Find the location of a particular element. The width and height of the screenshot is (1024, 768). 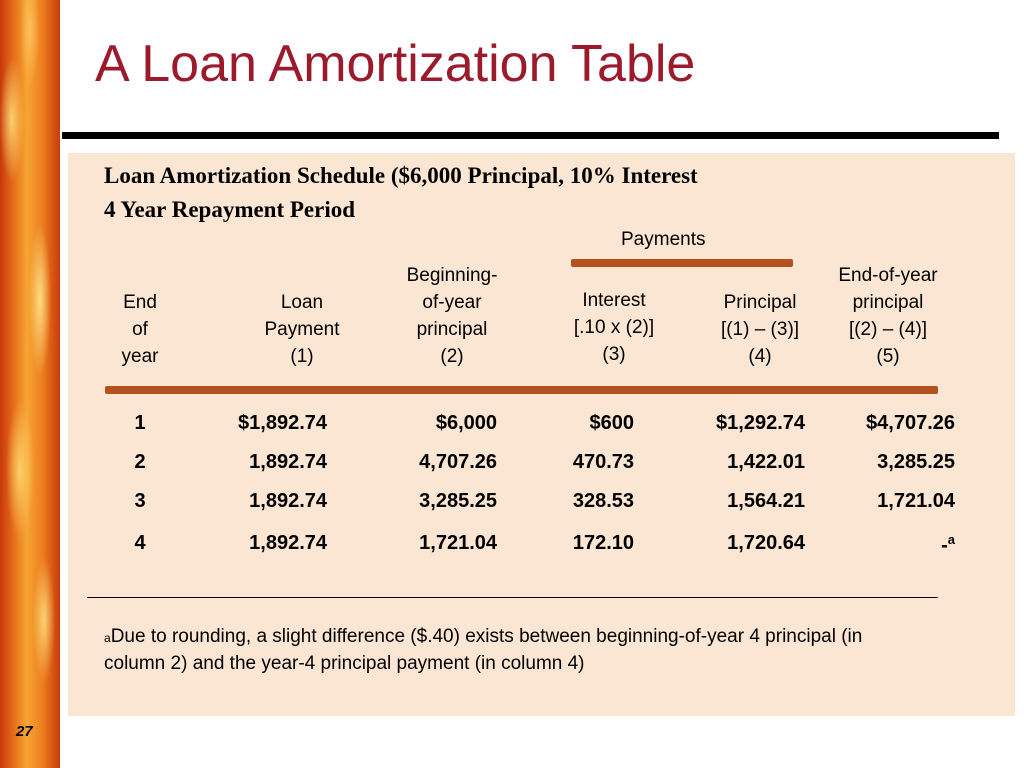

cell-principal: 1,564.21 is located at coordinates (766, 501).